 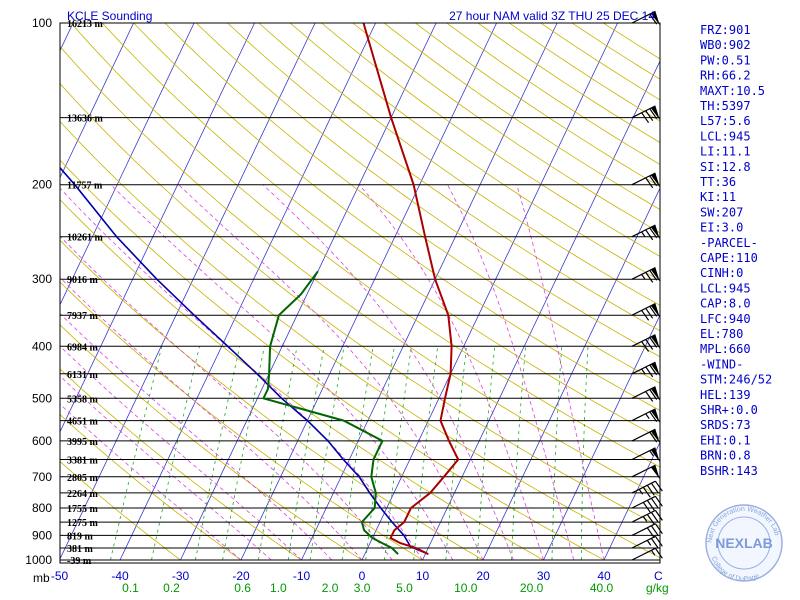 I want to click on height-label: -39 m, so click(x=79, y=561).